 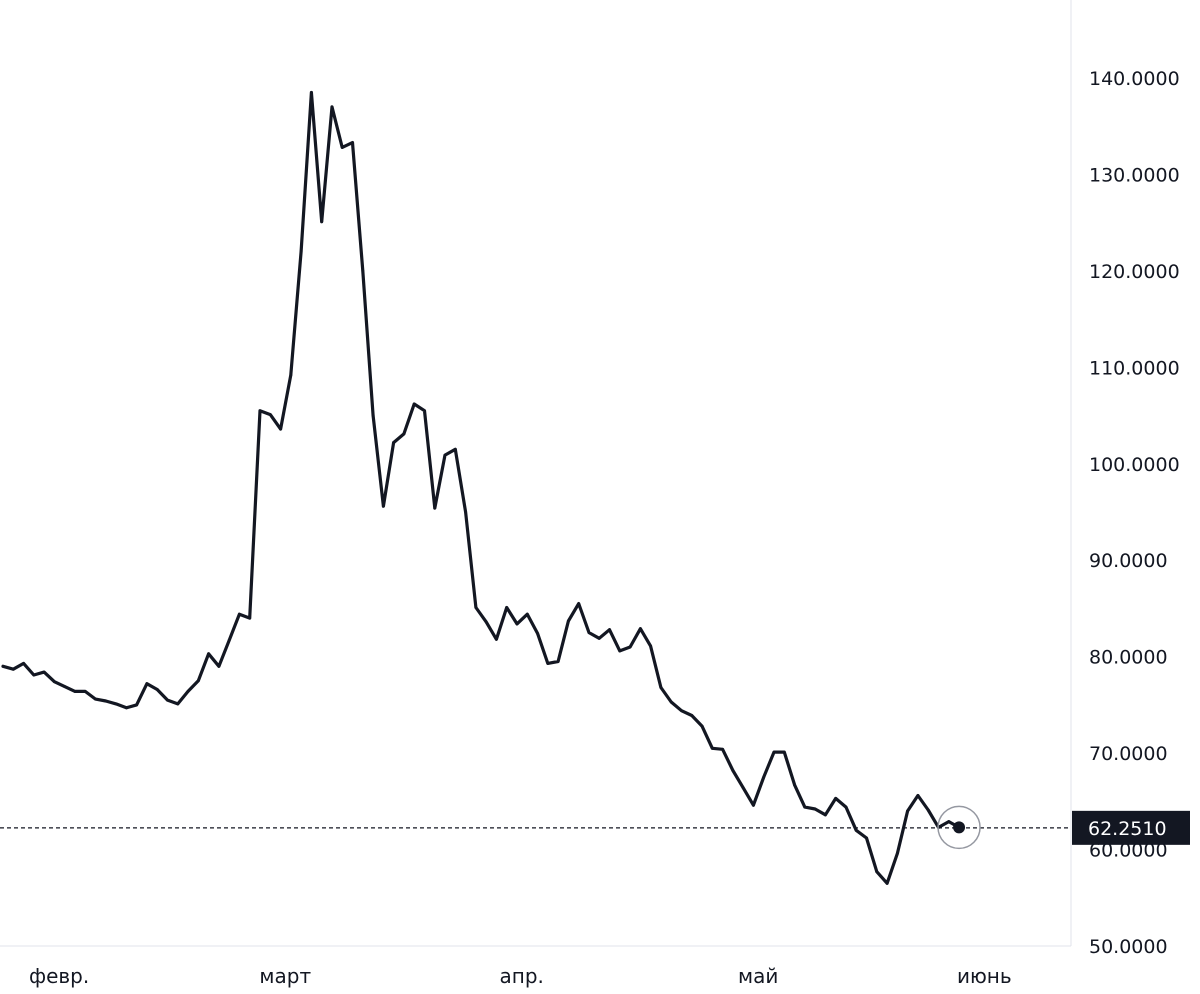 What do you see at coordinates (1134, 368) in the screenshot?
I see `y-tick-label: 110.0000` at bounding box center [1134, 368].